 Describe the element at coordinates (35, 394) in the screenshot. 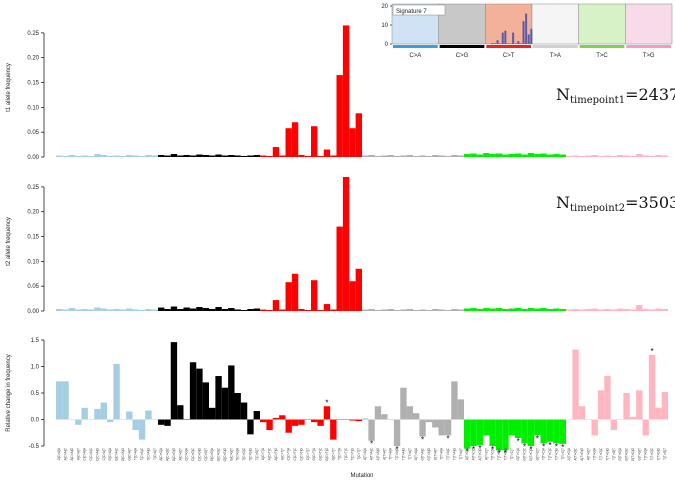

I see `y-tick-label: 0.5` at that location.